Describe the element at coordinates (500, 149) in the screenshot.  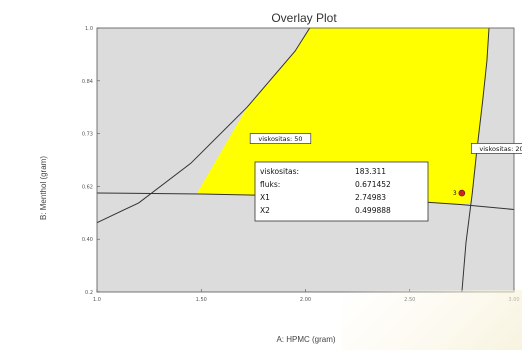
I see `contour-label: viskositas: 200` at that location.